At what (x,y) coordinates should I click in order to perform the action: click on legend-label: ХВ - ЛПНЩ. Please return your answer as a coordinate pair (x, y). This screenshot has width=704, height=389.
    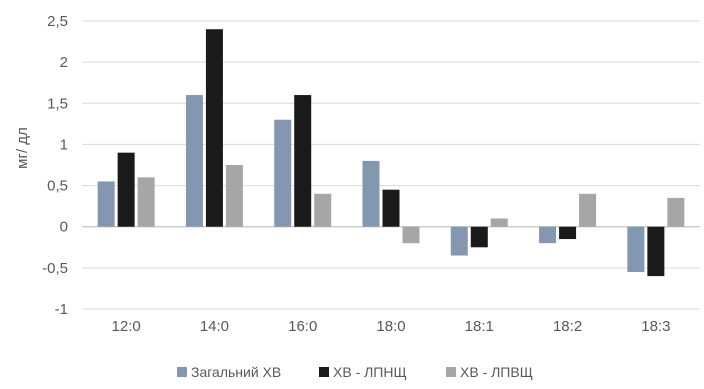
    Looking at the image, I should click on (370, 372).